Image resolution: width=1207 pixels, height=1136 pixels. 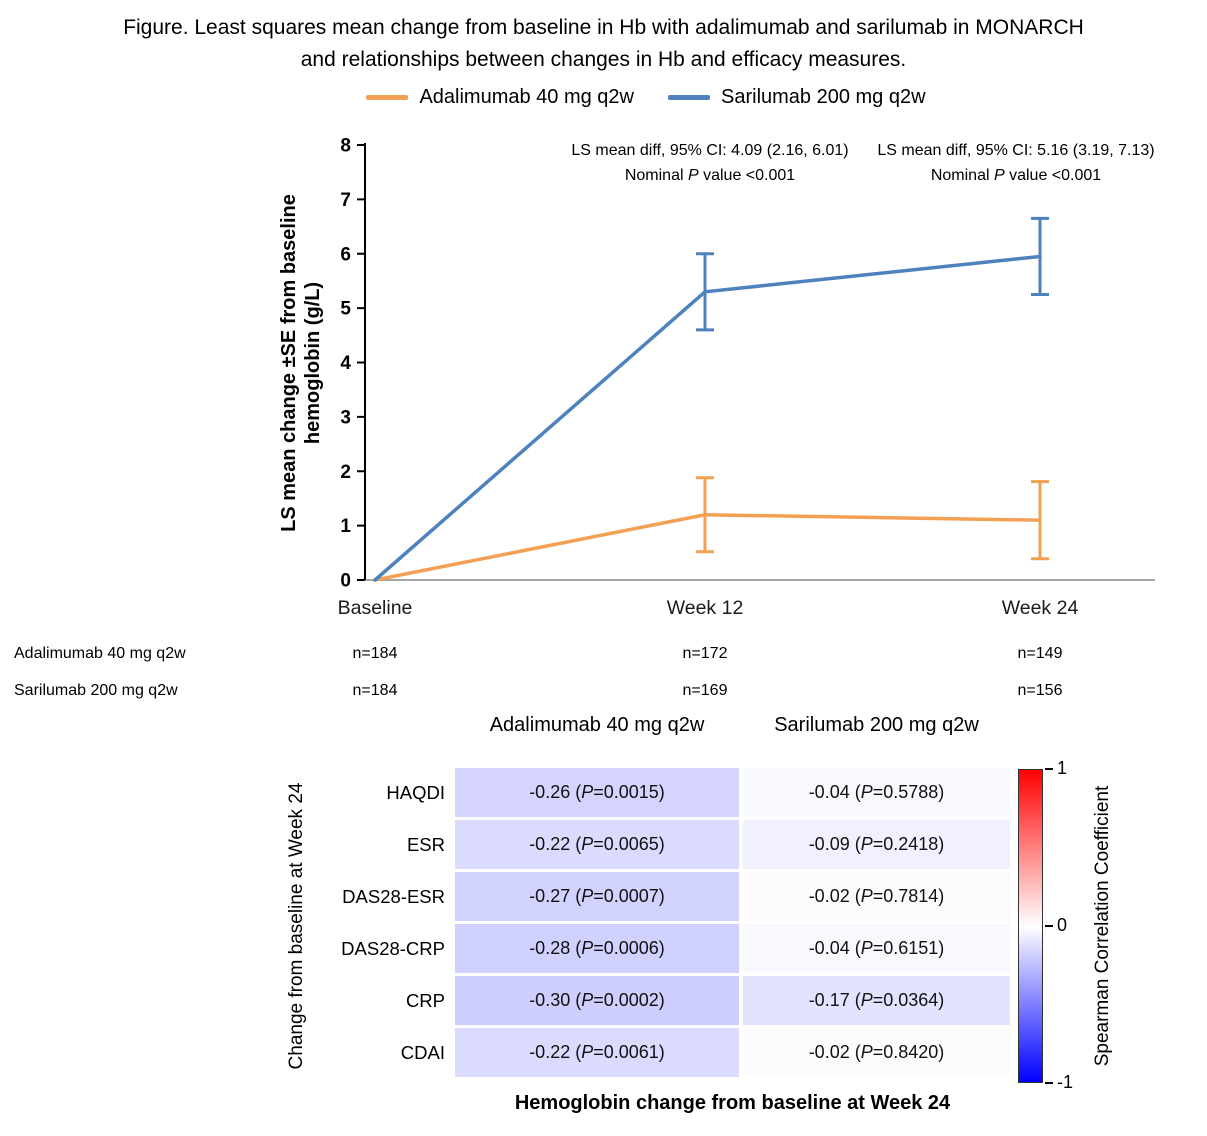 What do you see at coordinates (747, 175) in the screenshot?
I see `annotation-week12-pvalue-post: value <0.001` at bounding box center [747, 175].